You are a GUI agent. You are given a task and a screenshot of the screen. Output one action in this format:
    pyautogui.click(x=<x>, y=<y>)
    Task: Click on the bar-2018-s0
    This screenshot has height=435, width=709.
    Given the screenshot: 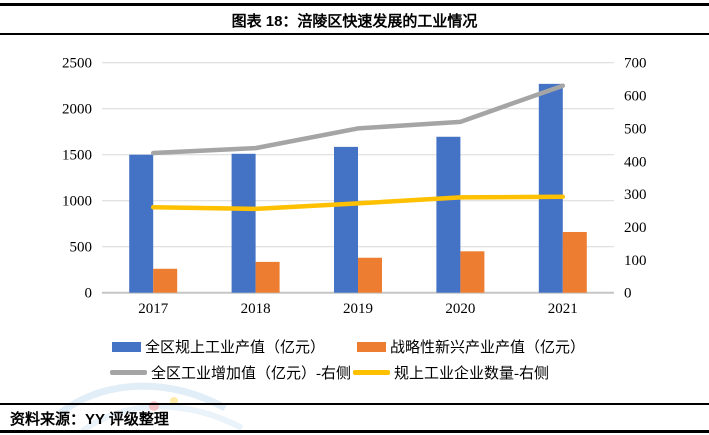 What is the action you would take?
    pyautogui.click(x=243, y=223)
    